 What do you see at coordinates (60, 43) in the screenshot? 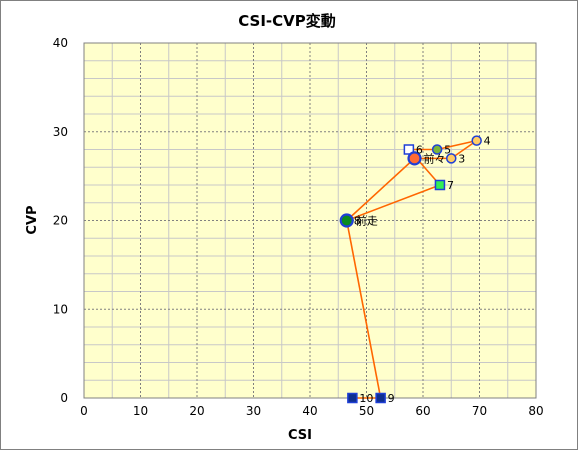
I see `y-tick-label: 40` at bounding box center [60, 43].